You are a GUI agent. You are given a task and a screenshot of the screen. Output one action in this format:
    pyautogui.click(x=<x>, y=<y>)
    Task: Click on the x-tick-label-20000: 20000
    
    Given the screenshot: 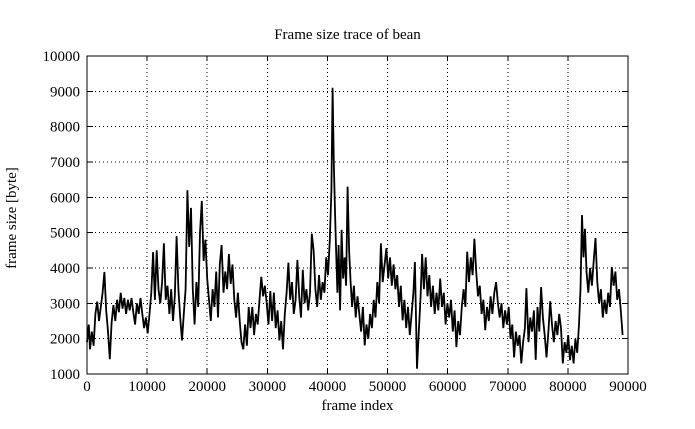 What is the action you would take?
    pyautogui.click(x=207, y=387)
    